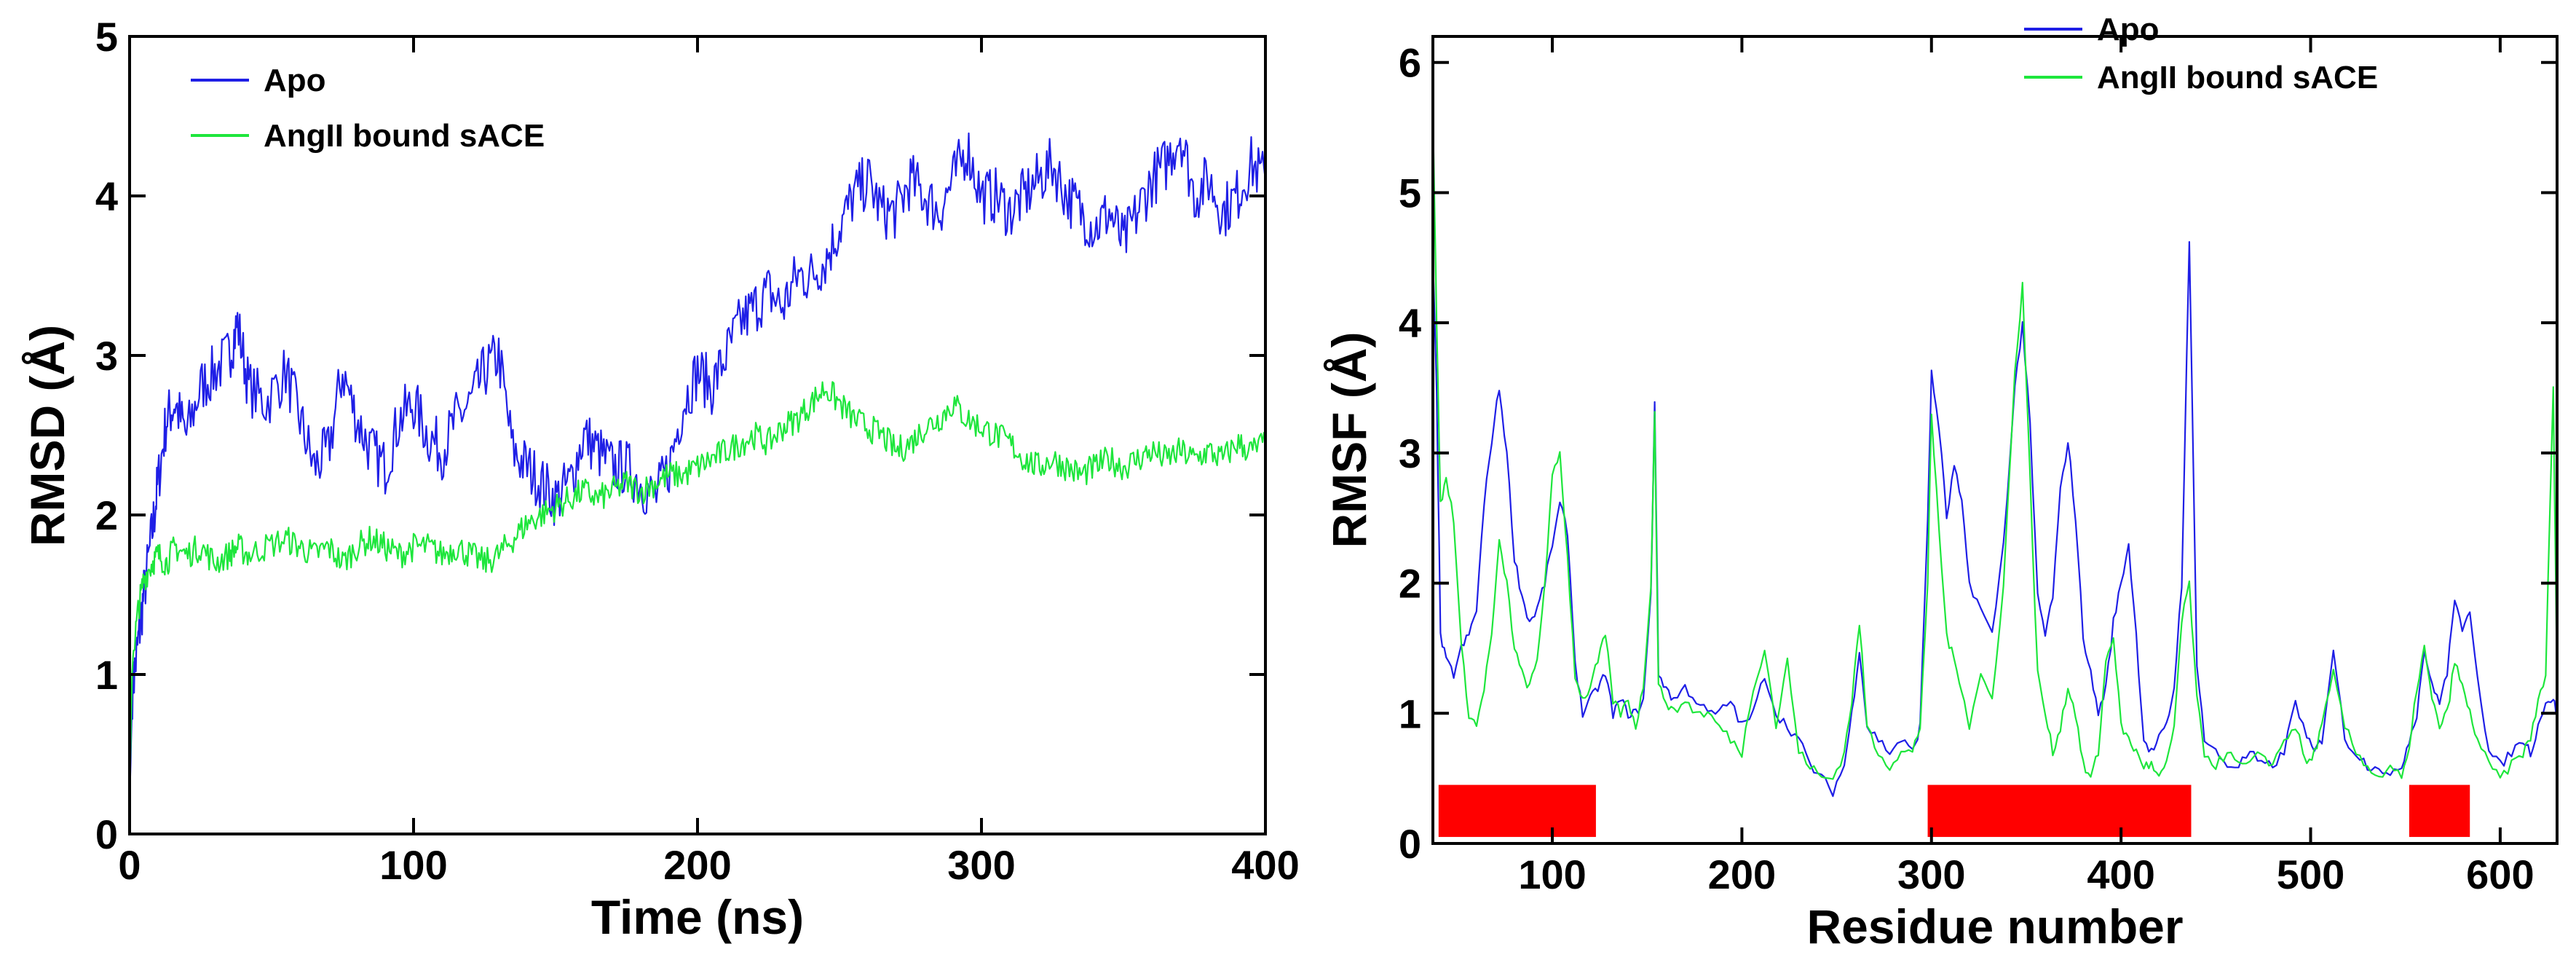 The width and height of the screenshot is (2576, 960). Describe the element at coordinates (1265, 865) in the screenshot. I see `rmsd-x-tick-label: 400` at that location.